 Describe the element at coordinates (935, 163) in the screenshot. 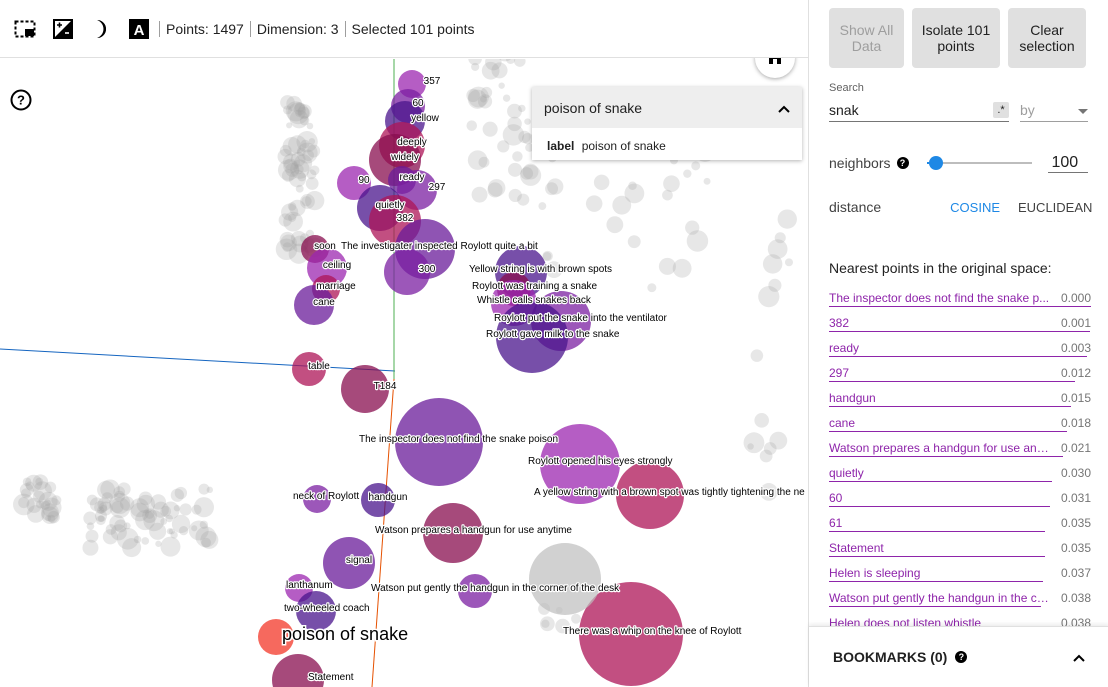

I see `slider-thumb` at that location.